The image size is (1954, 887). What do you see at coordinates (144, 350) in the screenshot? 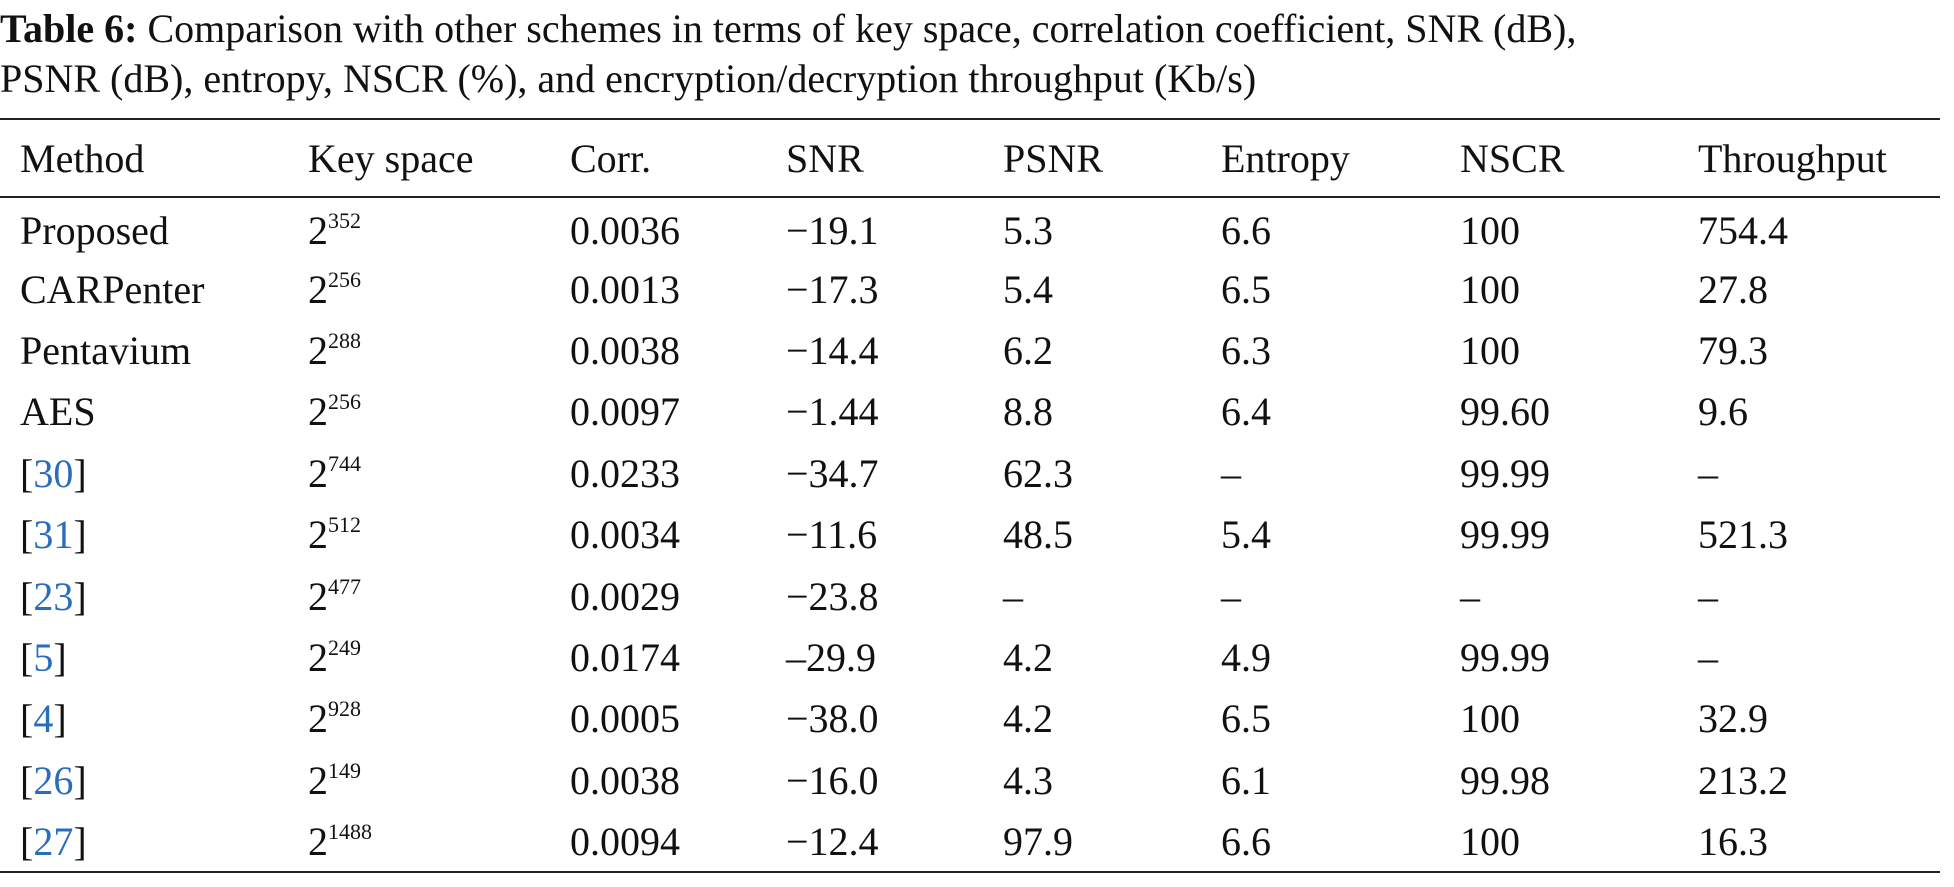
I see `cell-method: Pentavium` at bounding box center [144, 350].